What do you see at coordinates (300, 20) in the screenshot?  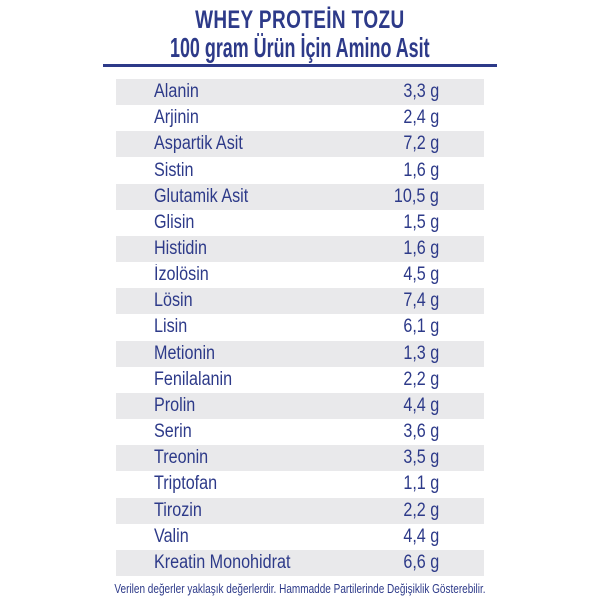 I see `page-title: WHEY PROTEİN TOZU` at bounding box center [300, 20].